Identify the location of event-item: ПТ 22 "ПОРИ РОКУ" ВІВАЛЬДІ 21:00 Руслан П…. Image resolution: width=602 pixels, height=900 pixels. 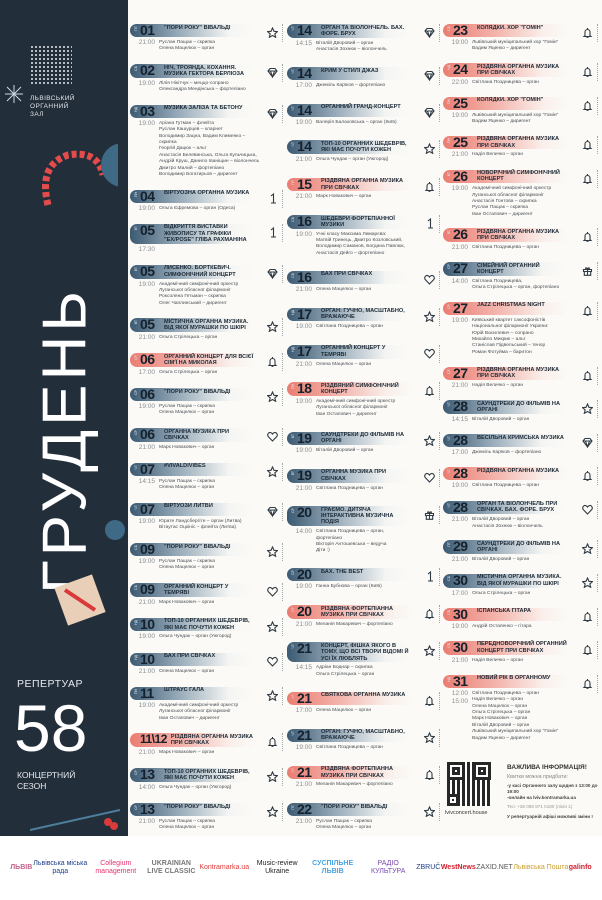
(364, 817).